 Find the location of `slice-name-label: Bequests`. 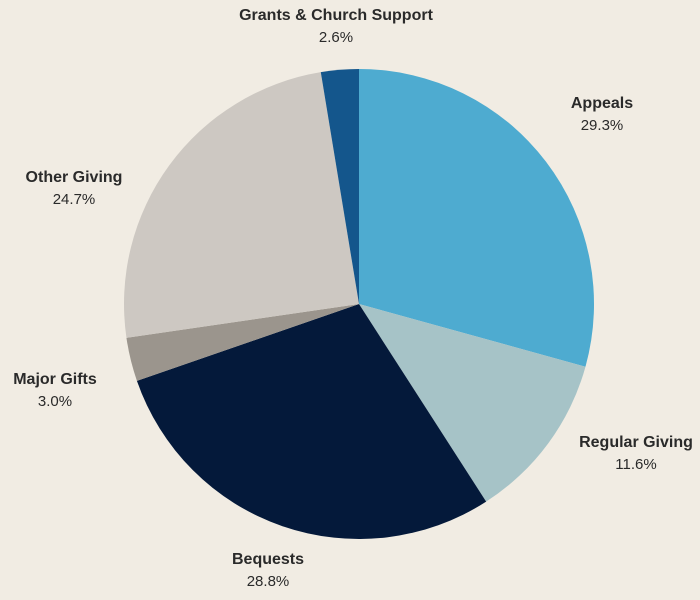

slice-name-label: Bequests is located at coordinates (268, 559).